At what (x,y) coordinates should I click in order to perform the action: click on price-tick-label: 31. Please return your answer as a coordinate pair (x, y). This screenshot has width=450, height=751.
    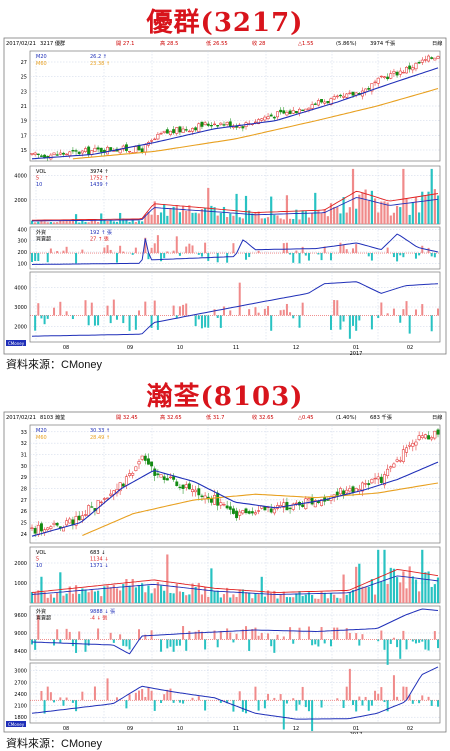
    Looking at the image, I should click on (24, 456).